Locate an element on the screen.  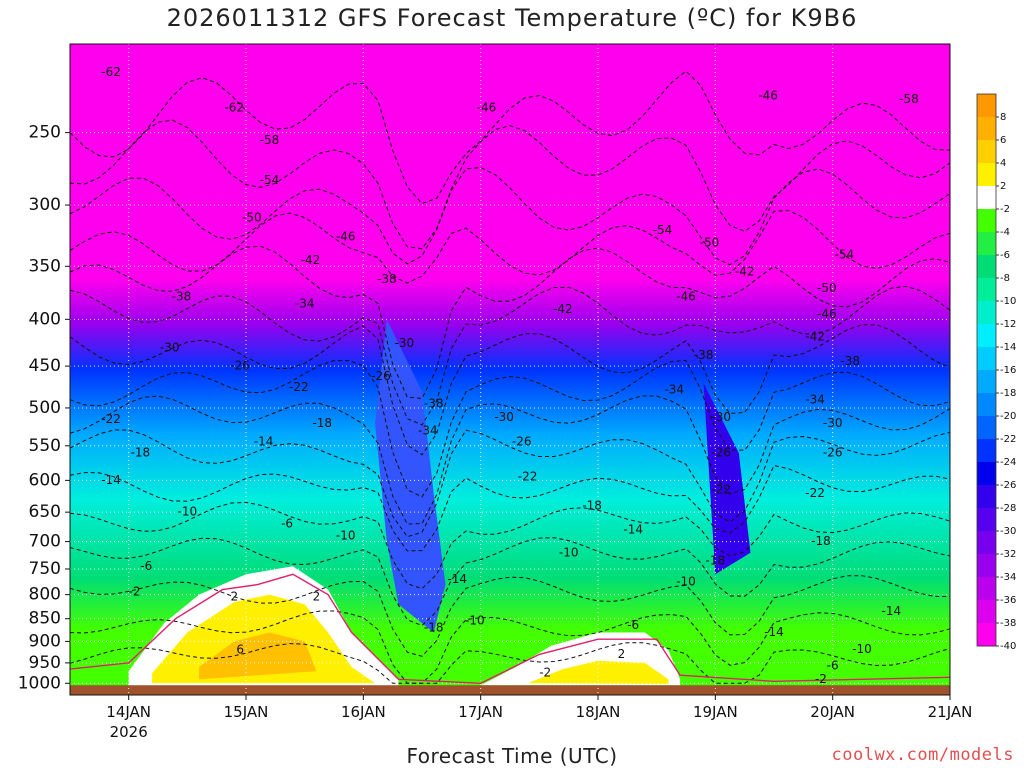
contour-label-30: -14 is located at coordinates (457, 579).